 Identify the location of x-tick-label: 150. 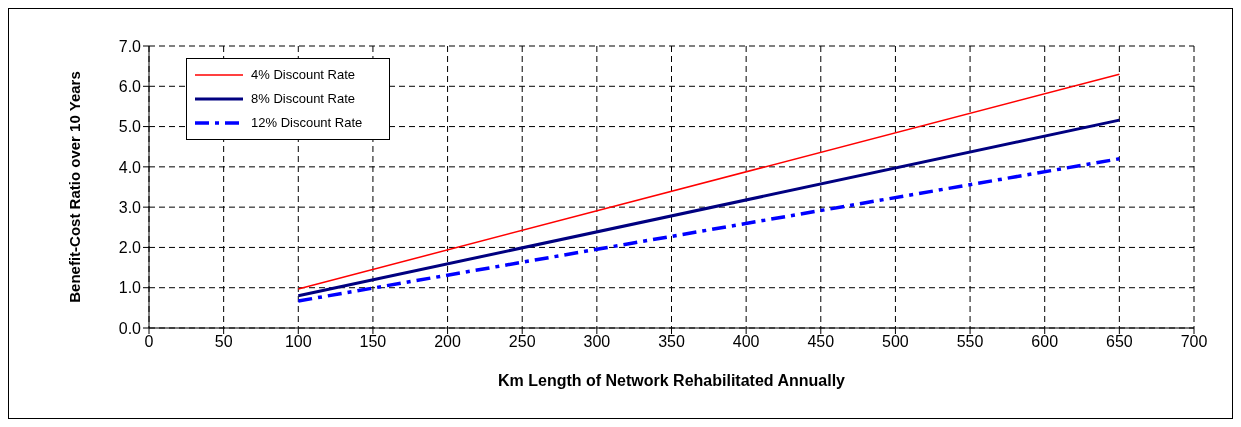
(373, 342).